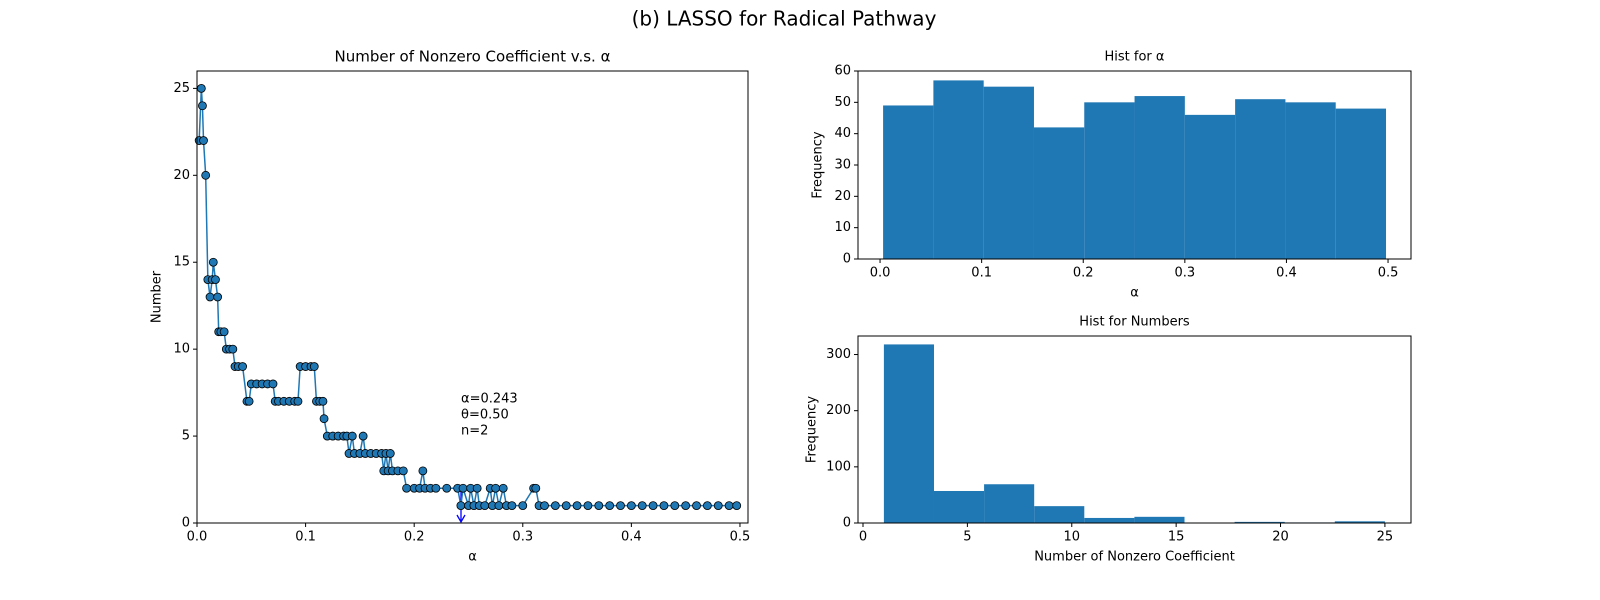 This screenshot has width=1600, height=600. Describe the element at coordinates (1280, 537) in the screenshot. I see `x-tick-label: 20` at that location.